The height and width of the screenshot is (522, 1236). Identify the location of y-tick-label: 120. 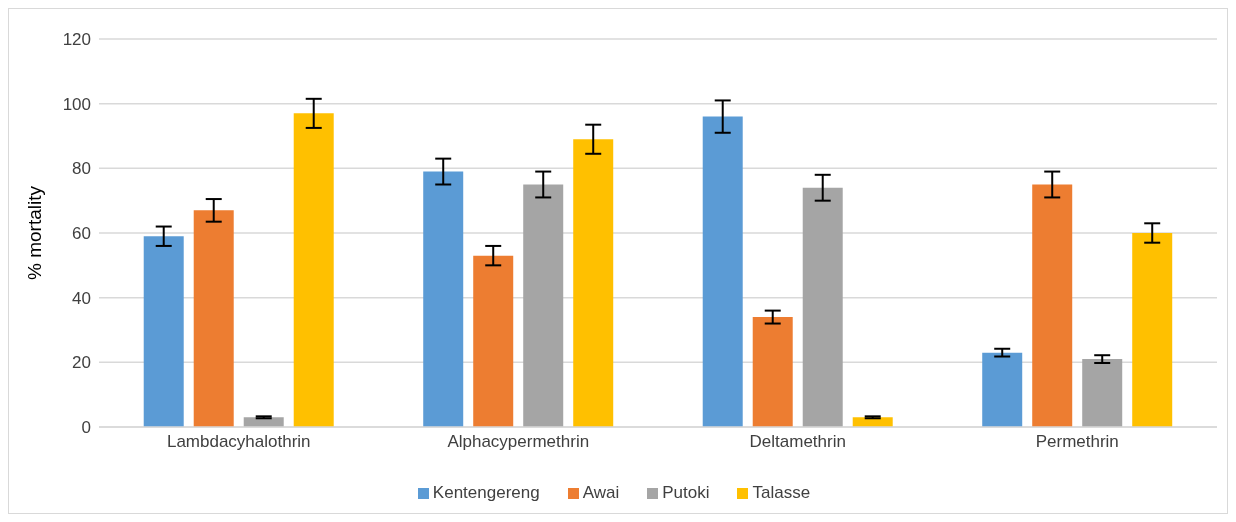
(76, 40).